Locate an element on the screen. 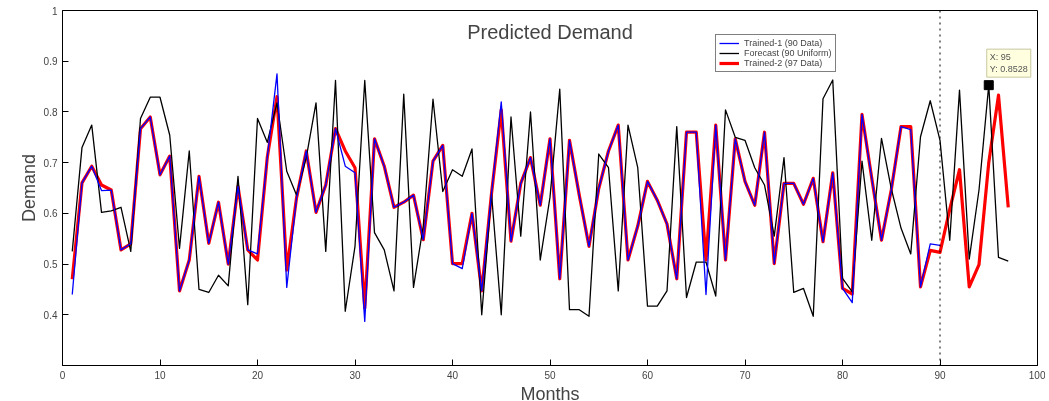 The image size is (1049, 401). x-tick-label: 70 is located at coordinates (745, 375).